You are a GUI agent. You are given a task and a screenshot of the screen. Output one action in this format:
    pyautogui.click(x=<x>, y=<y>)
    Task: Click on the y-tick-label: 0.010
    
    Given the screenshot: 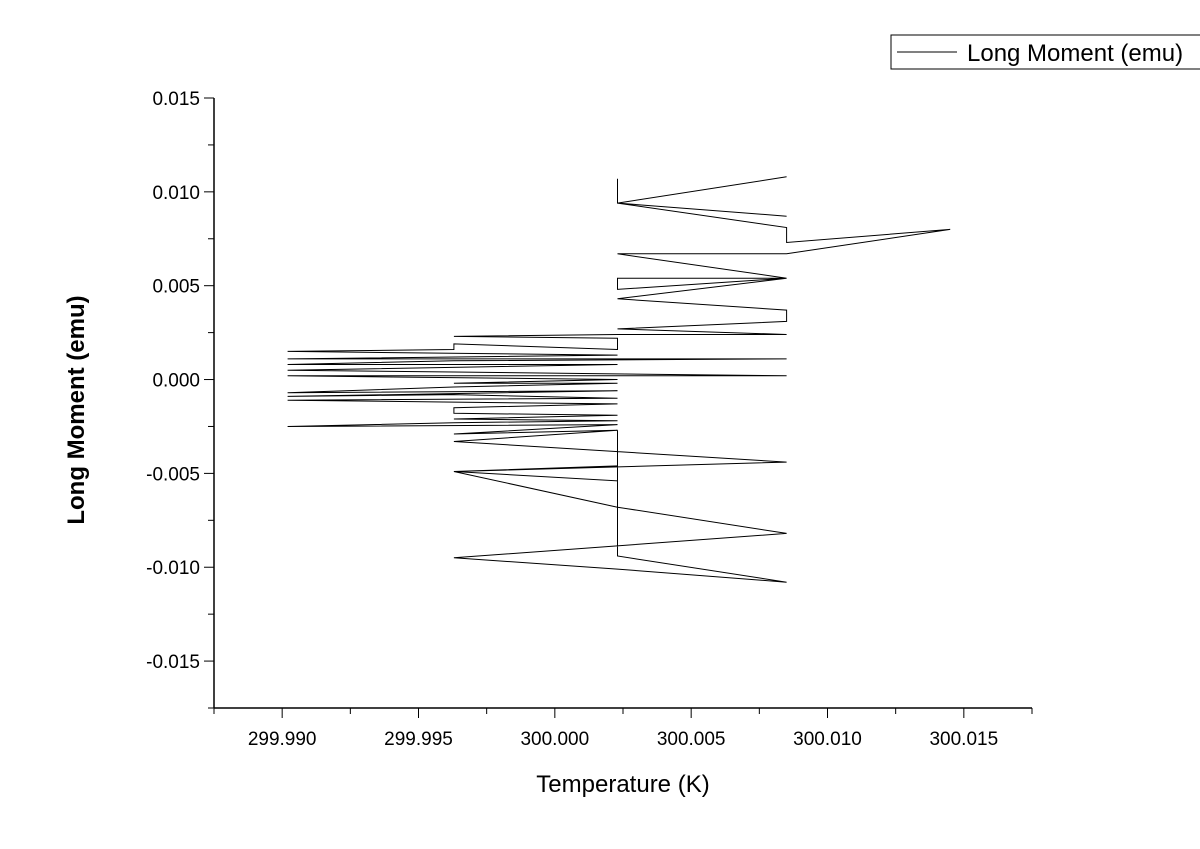 What is the action you would take?
    pyautogui.click(x=176, y=193)
    